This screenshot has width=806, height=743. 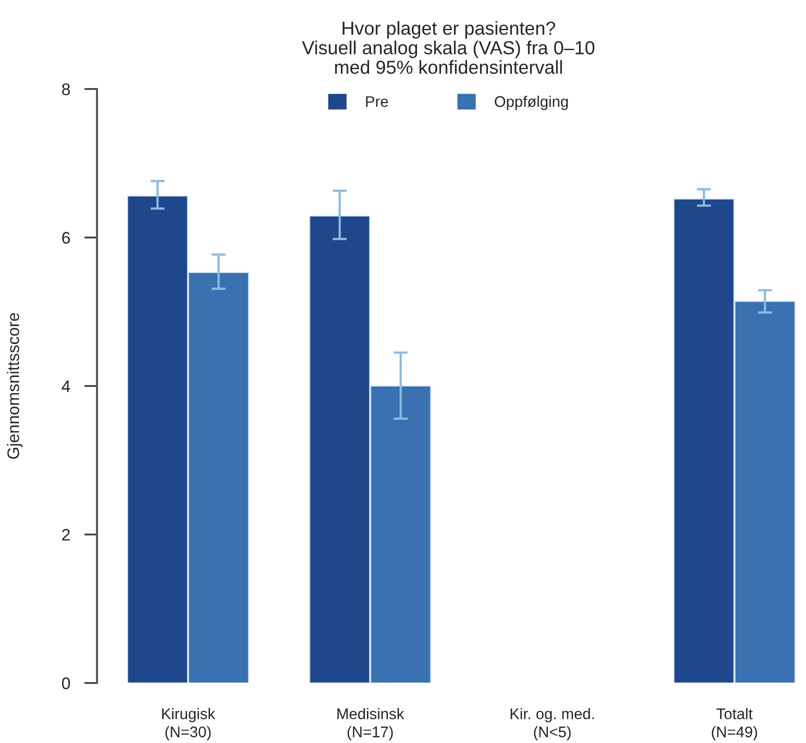 I want to click on y-tick-label: 0, so click(x=66, y=683).